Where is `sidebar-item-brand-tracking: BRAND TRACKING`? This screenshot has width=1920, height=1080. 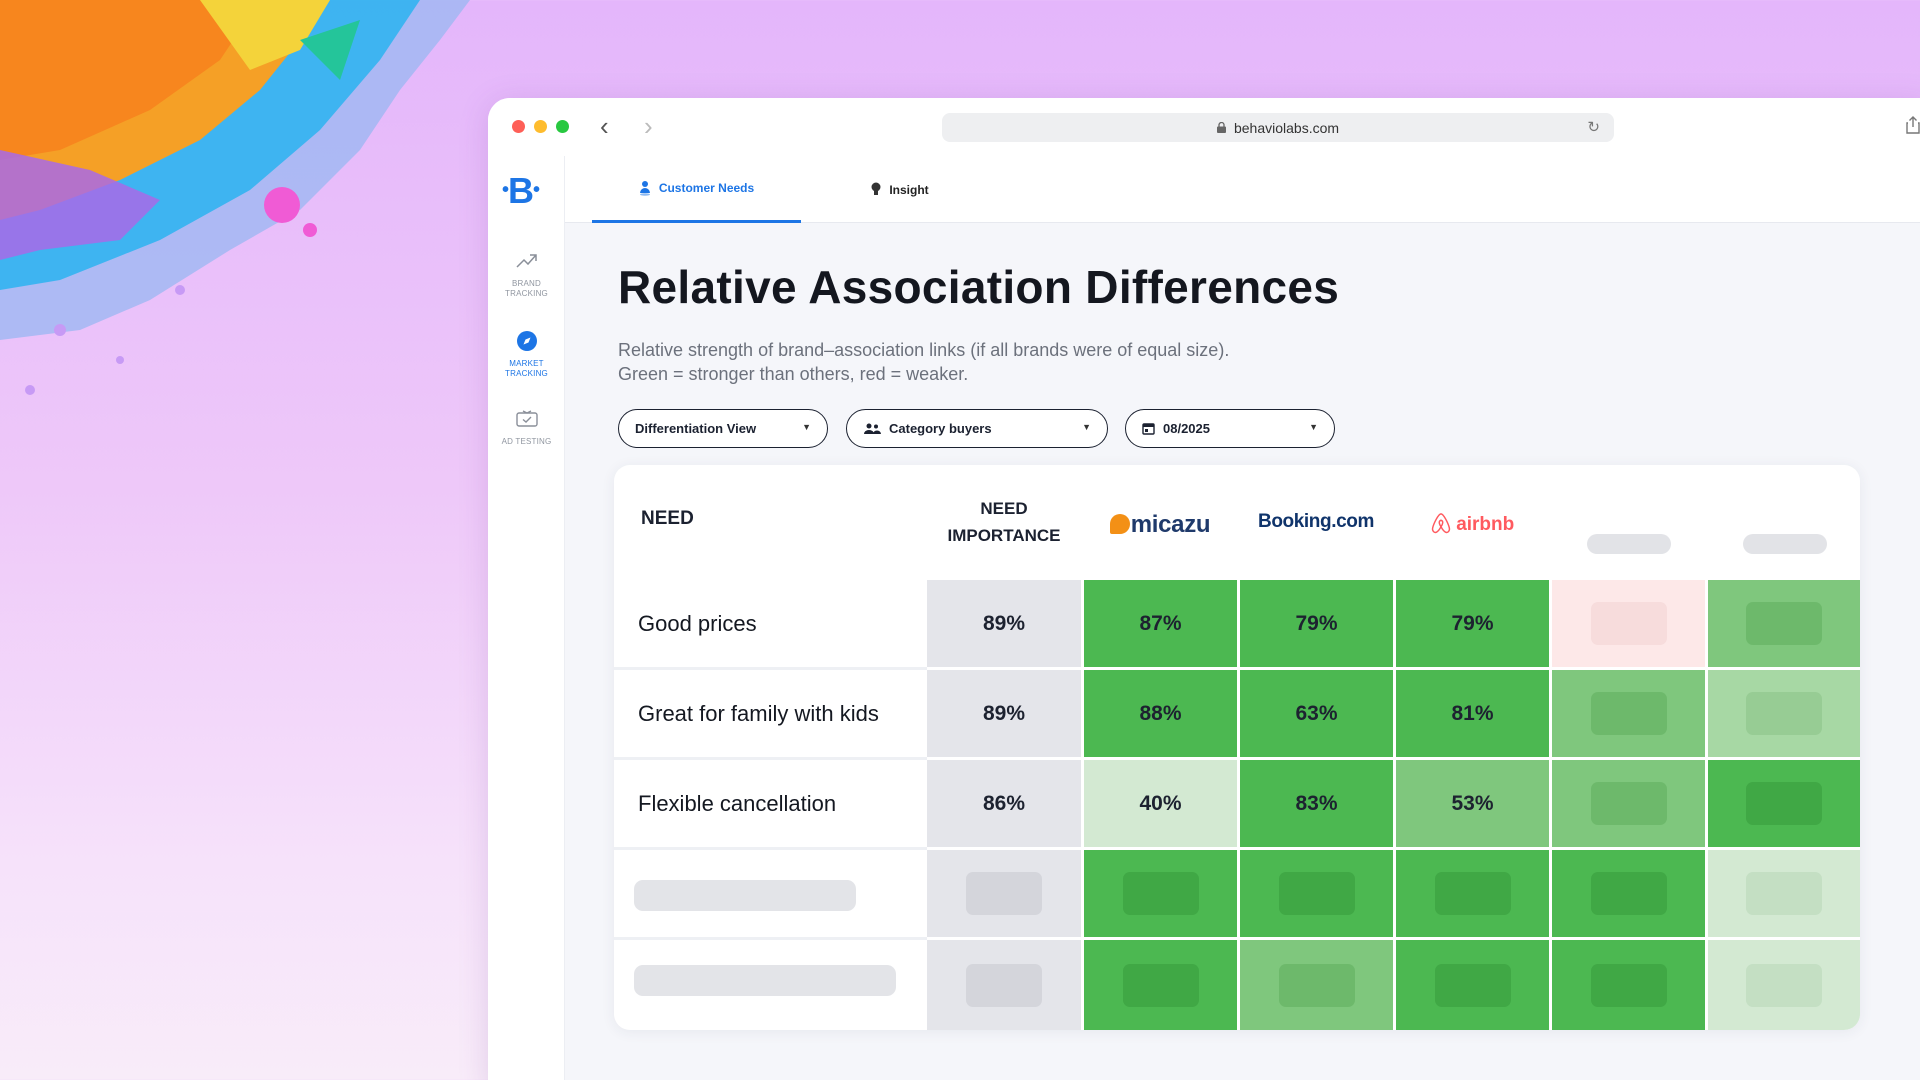
sidebar-item-brand-tracking: BRAND TRACKING is located at coordinates (526, 273).